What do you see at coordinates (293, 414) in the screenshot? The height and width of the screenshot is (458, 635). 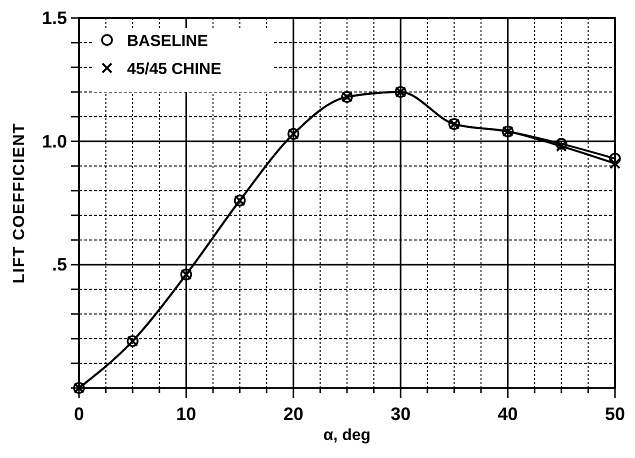 I see `x-tick-label: 20` at bounding box center [293, 414].